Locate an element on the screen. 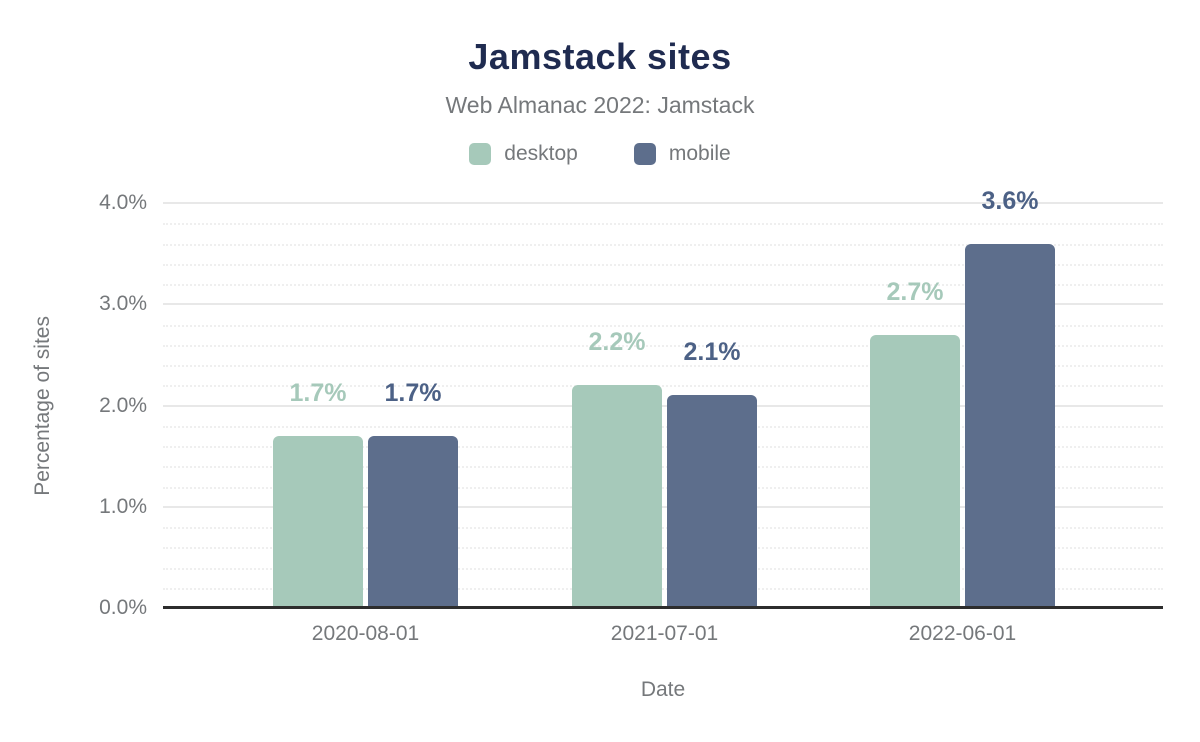 The image size is (1200, 742). x-tick-label: 2020-08-01 is located at coordinates (365, 633).